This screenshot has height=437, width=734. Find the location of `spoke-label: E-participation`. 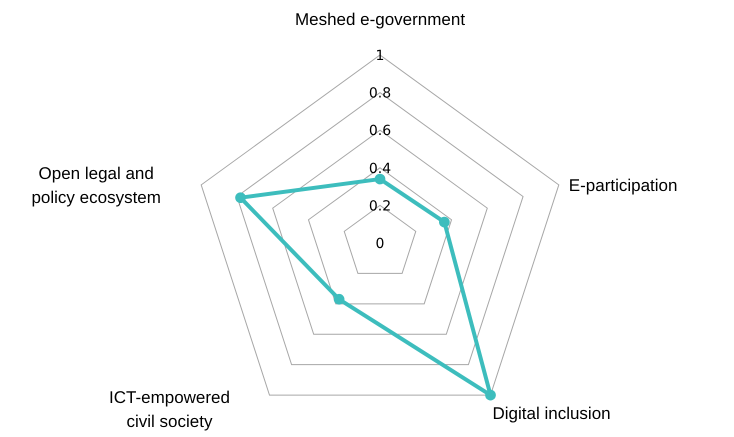

spoke-label: E-participation is located at coordinates (623, 185).